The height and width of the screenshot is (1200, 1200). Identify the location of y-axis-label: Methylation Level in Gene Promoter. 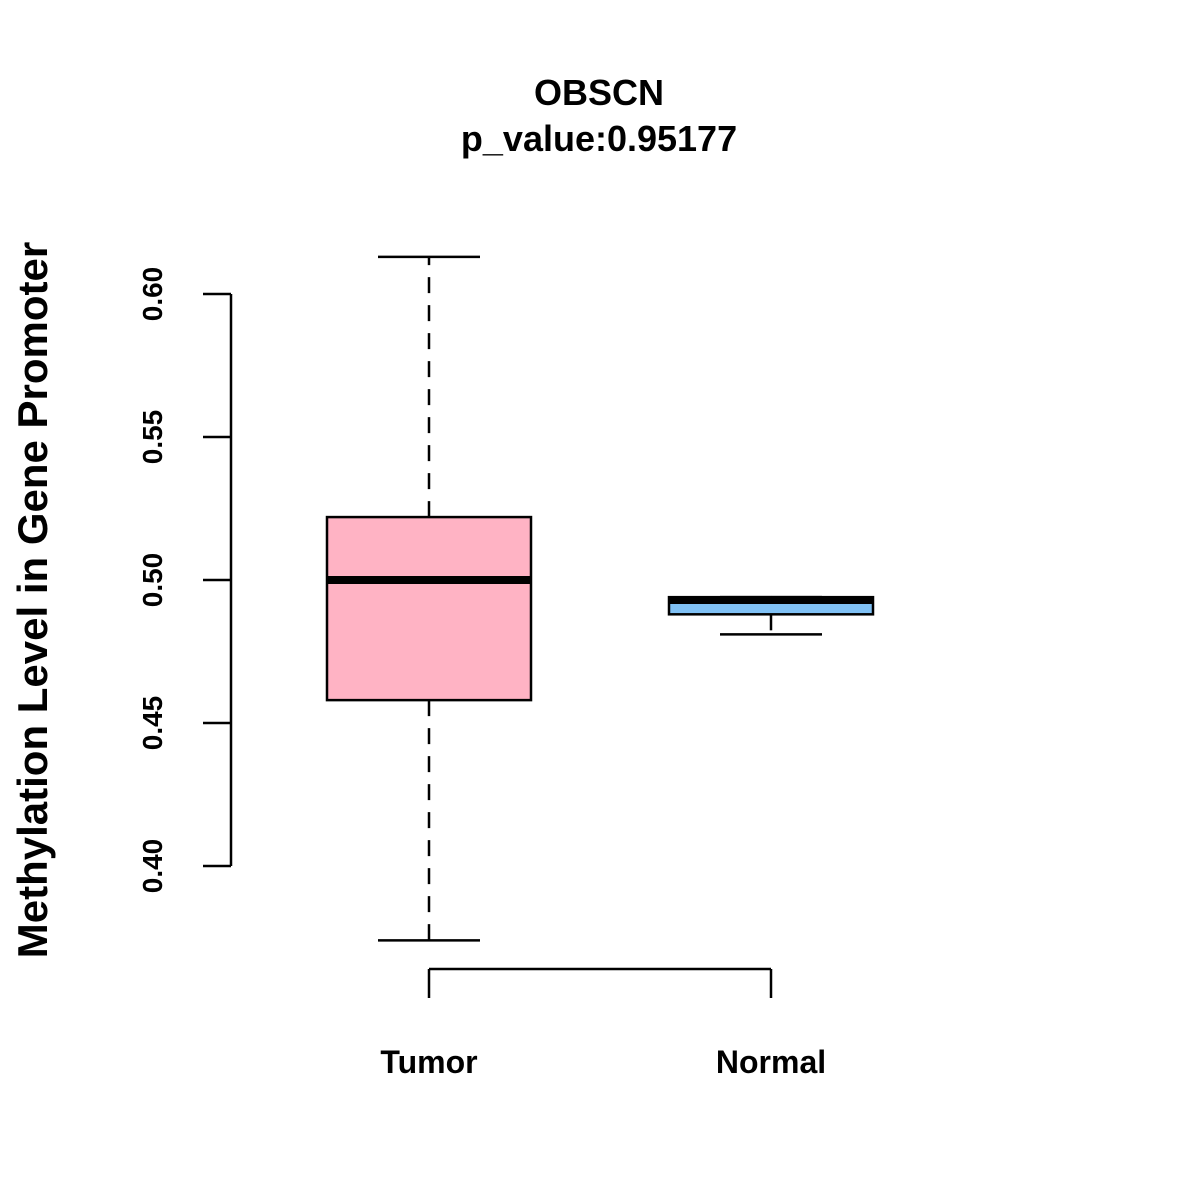
(32, 600).